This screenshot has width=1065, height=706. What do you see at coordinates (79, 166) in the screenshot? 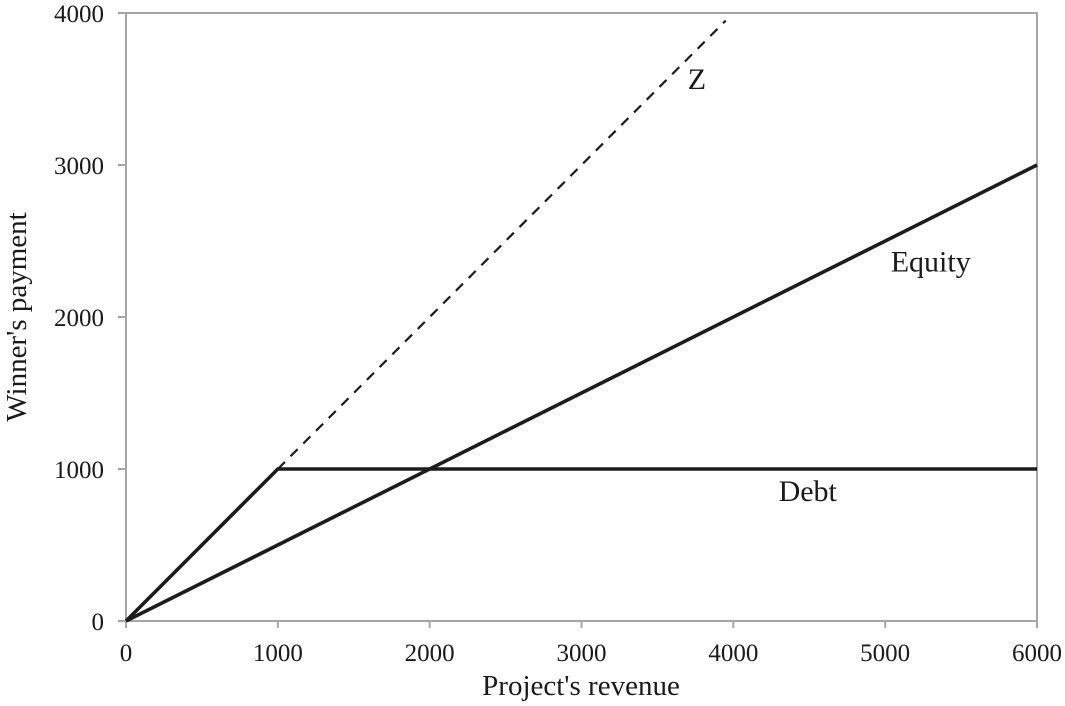
I see `y-tick-label: 3000` at bounding box center [79, 166].